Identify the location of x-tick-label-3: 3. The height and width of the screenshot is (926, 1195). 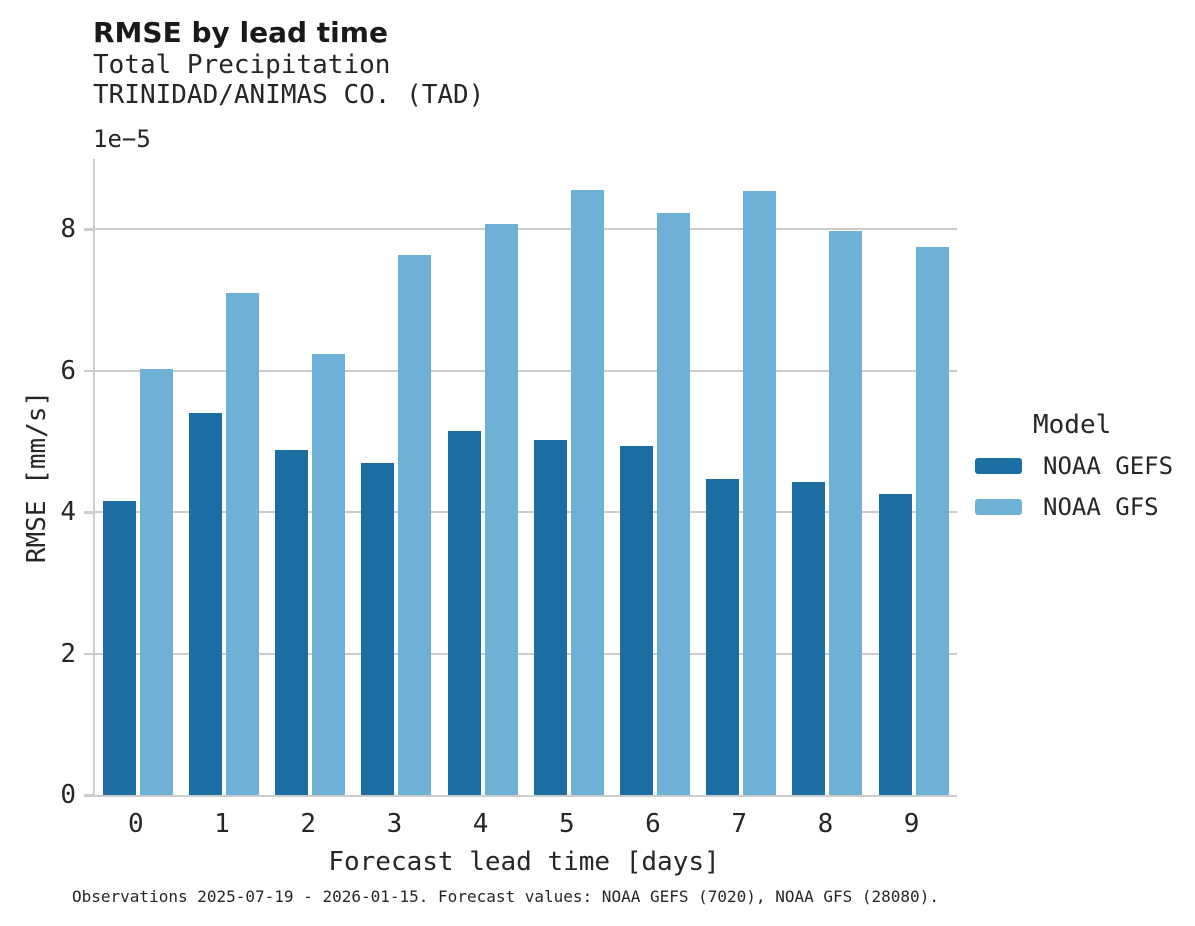
(394, 824).